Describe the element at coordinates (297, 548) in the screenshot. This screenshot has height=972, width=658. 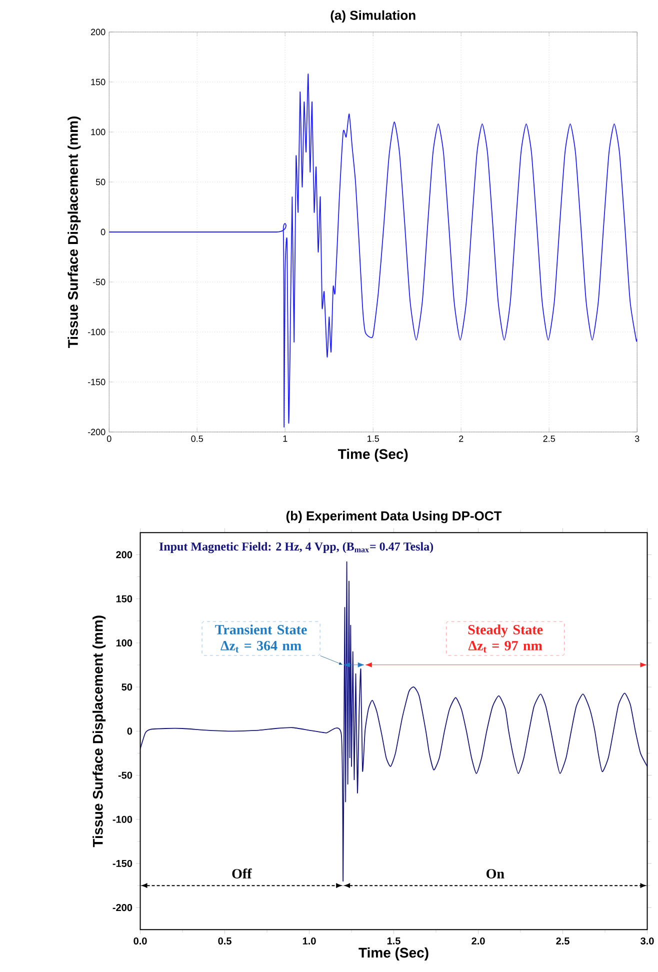
I see `annotation: Input Magnetic Field: 2 Hz, 4 Vpp, (B$_{max}$= 0.47 Tesla)` at that location.